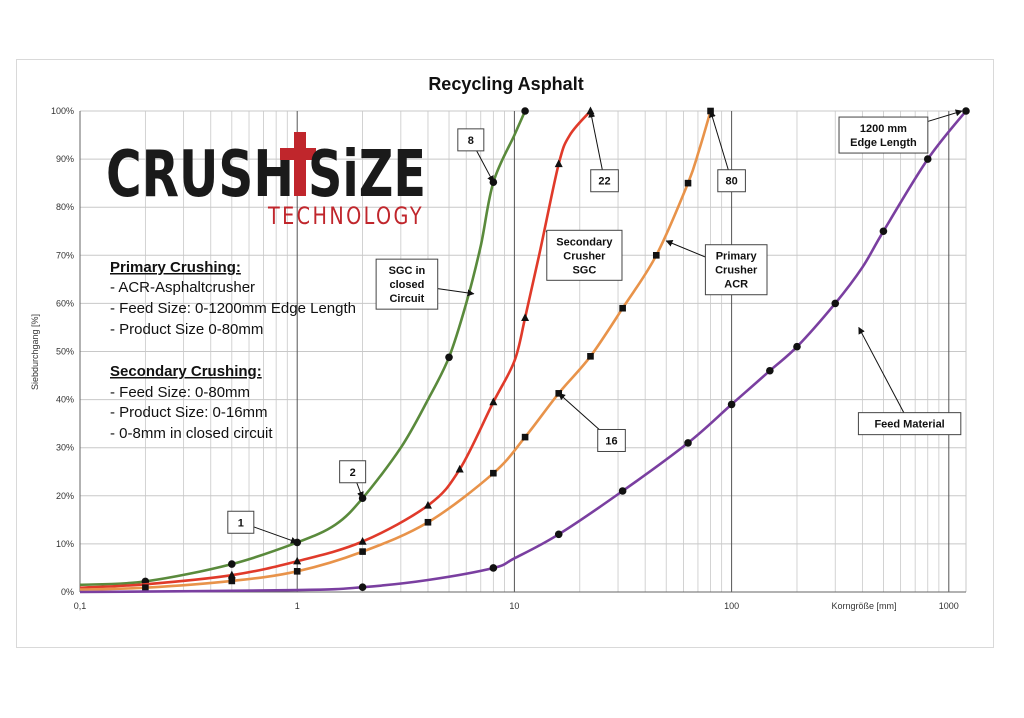 This screenshot has height=718, width=1024. I want to click on callout-label-line: ACR, so click(736, 285).